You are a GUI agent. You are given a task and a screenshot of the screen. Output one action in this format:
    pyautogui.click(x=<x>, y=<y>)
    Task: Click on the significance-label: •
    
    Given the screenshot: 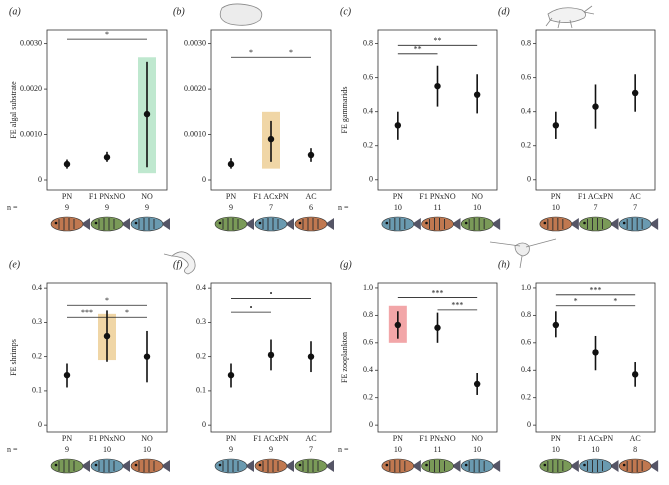 What is the action you would take?
    pyautogui.click(x=271, y=293)
    